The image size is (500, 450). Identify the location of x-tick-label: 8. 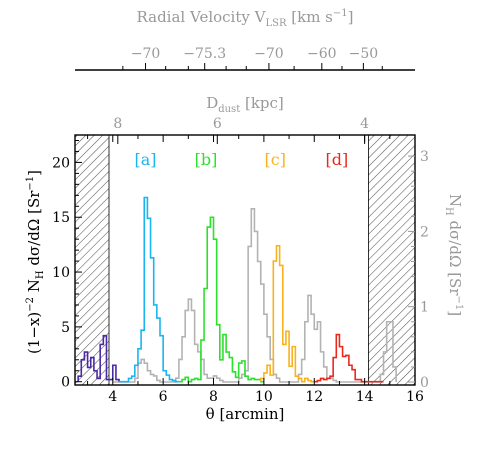
(213, 397).